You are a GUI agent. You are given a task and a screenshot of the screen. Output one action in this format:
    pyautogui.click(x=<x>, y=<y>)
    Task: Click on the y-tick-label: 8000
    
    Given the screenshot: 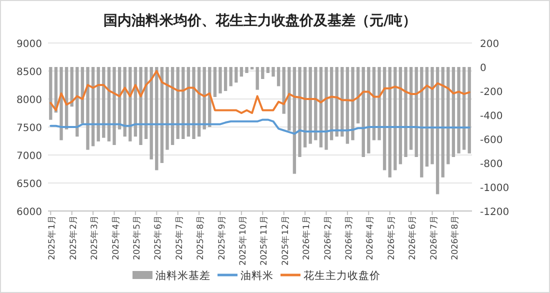 What is the action you would take?
    pyautogui.click(x=29, y=100)
    